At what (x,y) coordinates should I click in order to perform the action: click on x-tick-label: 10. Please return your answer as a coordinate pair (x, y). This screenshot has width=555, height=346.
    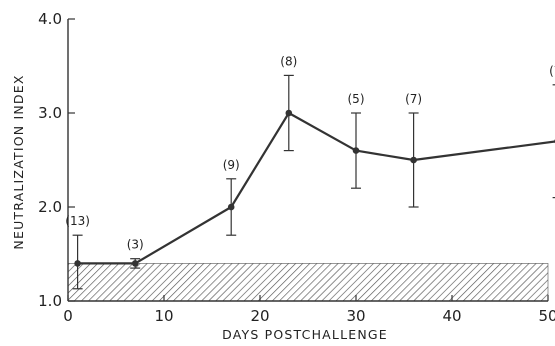
    Looking at the image, I should click on (163, 316).